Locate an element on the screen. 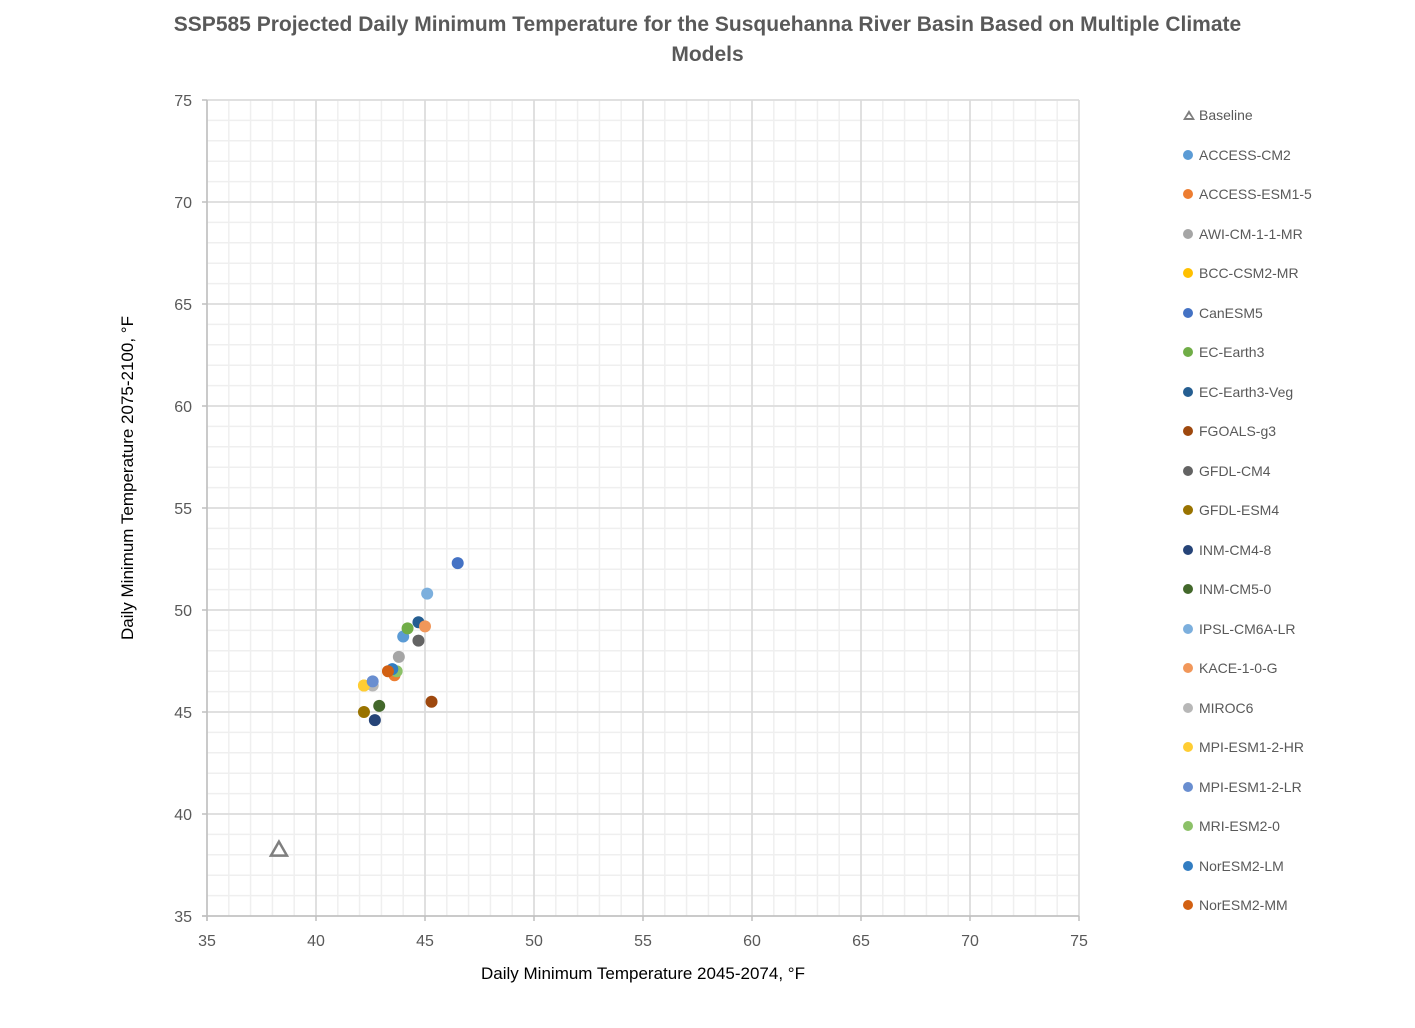 This screenshot has width=1415, height=1028. legend-label: Baseline is located at coordinates (1226, 115).